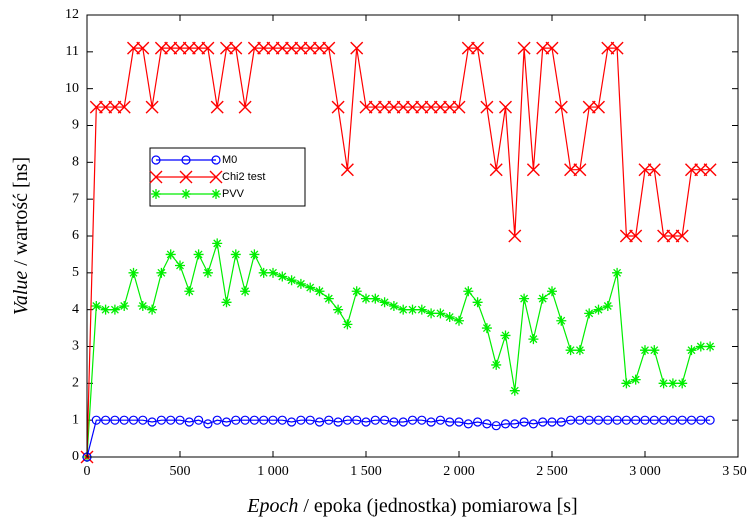 This screenshot has height=528, width=747. Describe the element at coordinates (180, 471) in the screenshot. I see `x-tick-label: 500` at that location.